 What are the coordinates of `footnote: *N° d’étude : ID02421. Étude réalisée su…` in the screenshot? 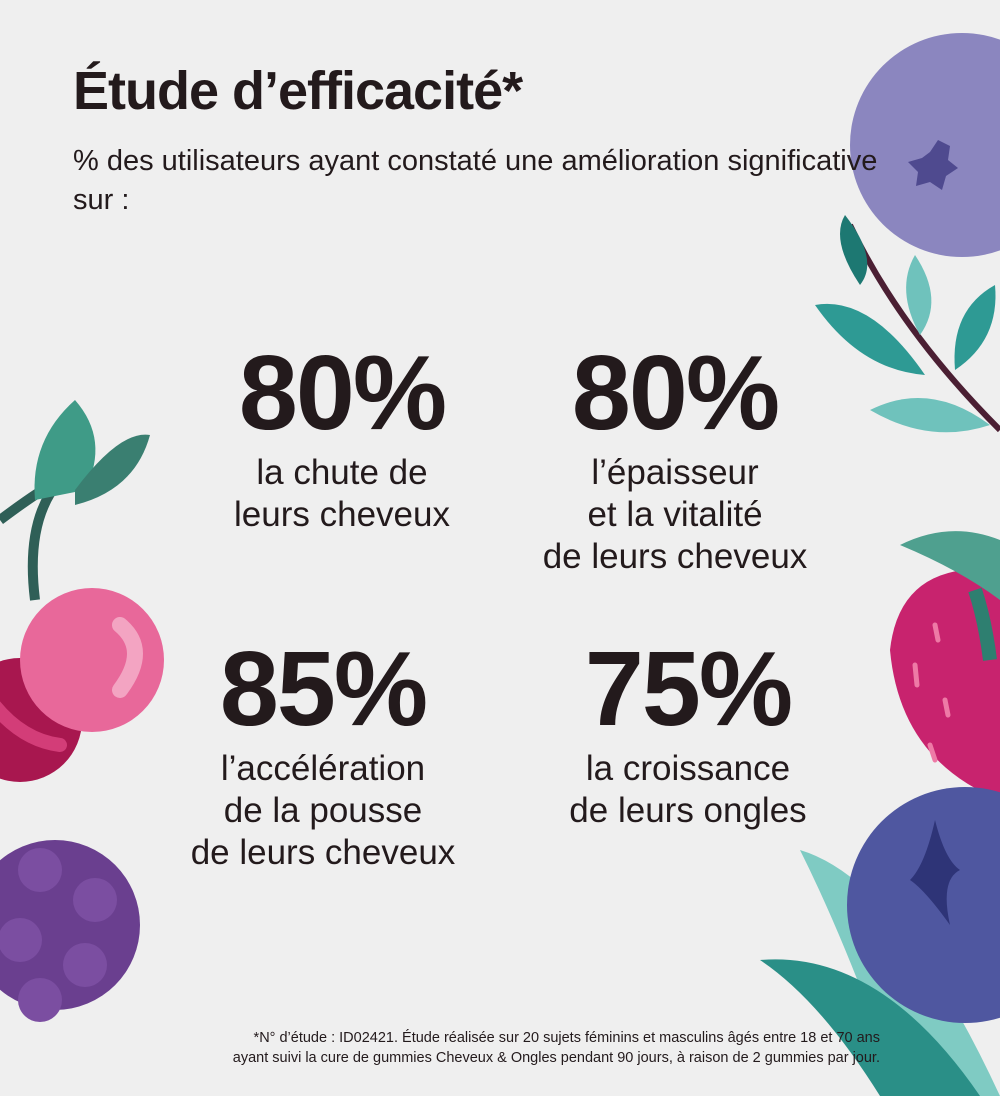 It's located at (510, 1048).